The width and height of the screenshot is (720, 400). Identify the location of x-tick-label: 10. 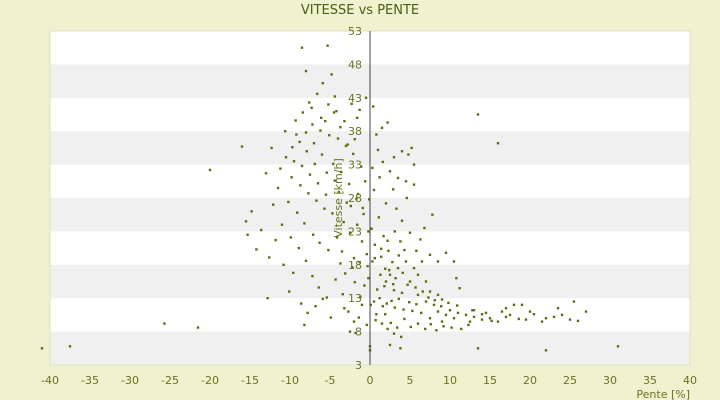
(450, 380).